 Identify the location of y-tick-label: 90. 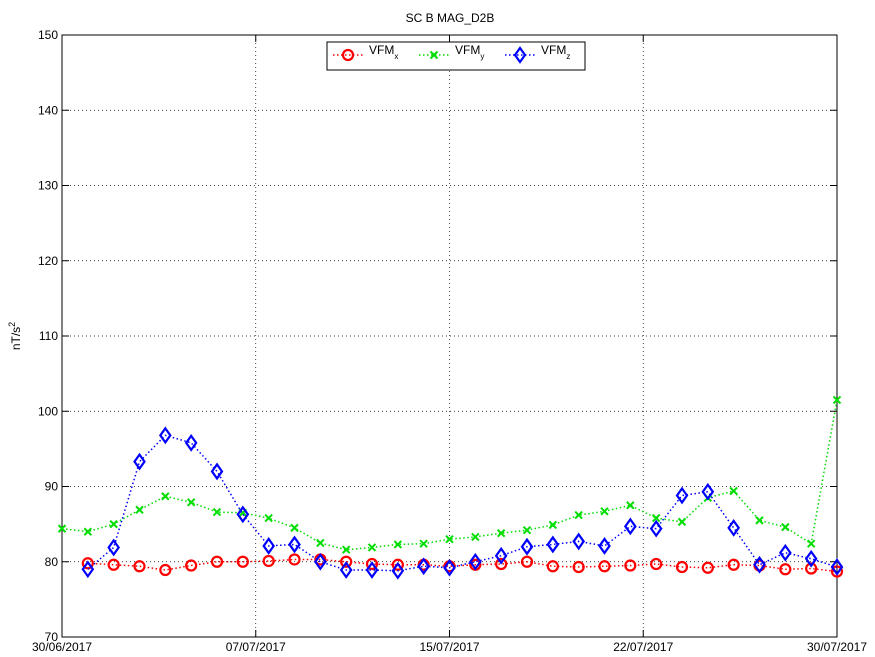
(52, 487).